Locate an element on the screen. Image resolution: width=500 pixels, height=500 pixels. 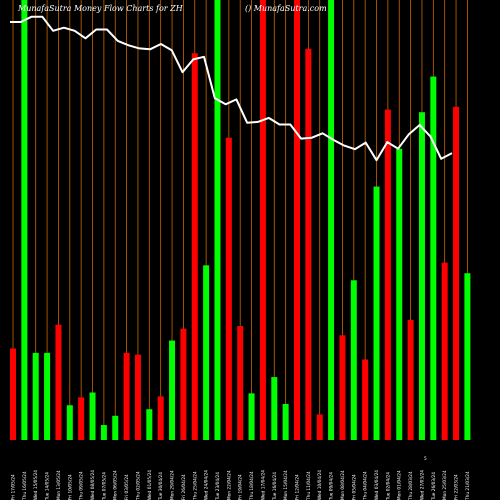
x-axis-label: Wed 15/05/24 is located at coordinates (36, 485).